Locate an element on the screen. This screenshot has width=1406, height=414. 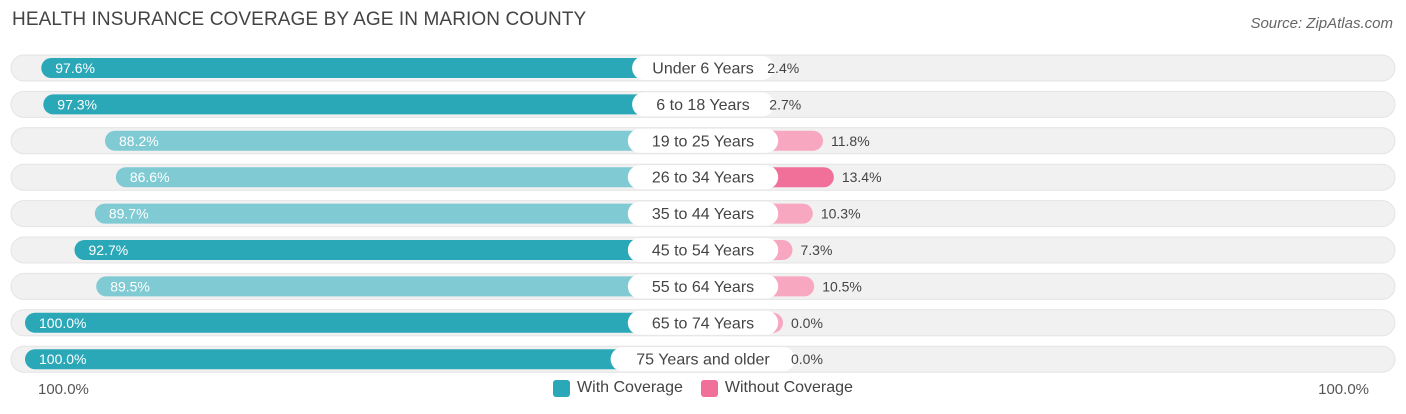
category-label: 65 to 74 Years is located at coordinates (703, 323).